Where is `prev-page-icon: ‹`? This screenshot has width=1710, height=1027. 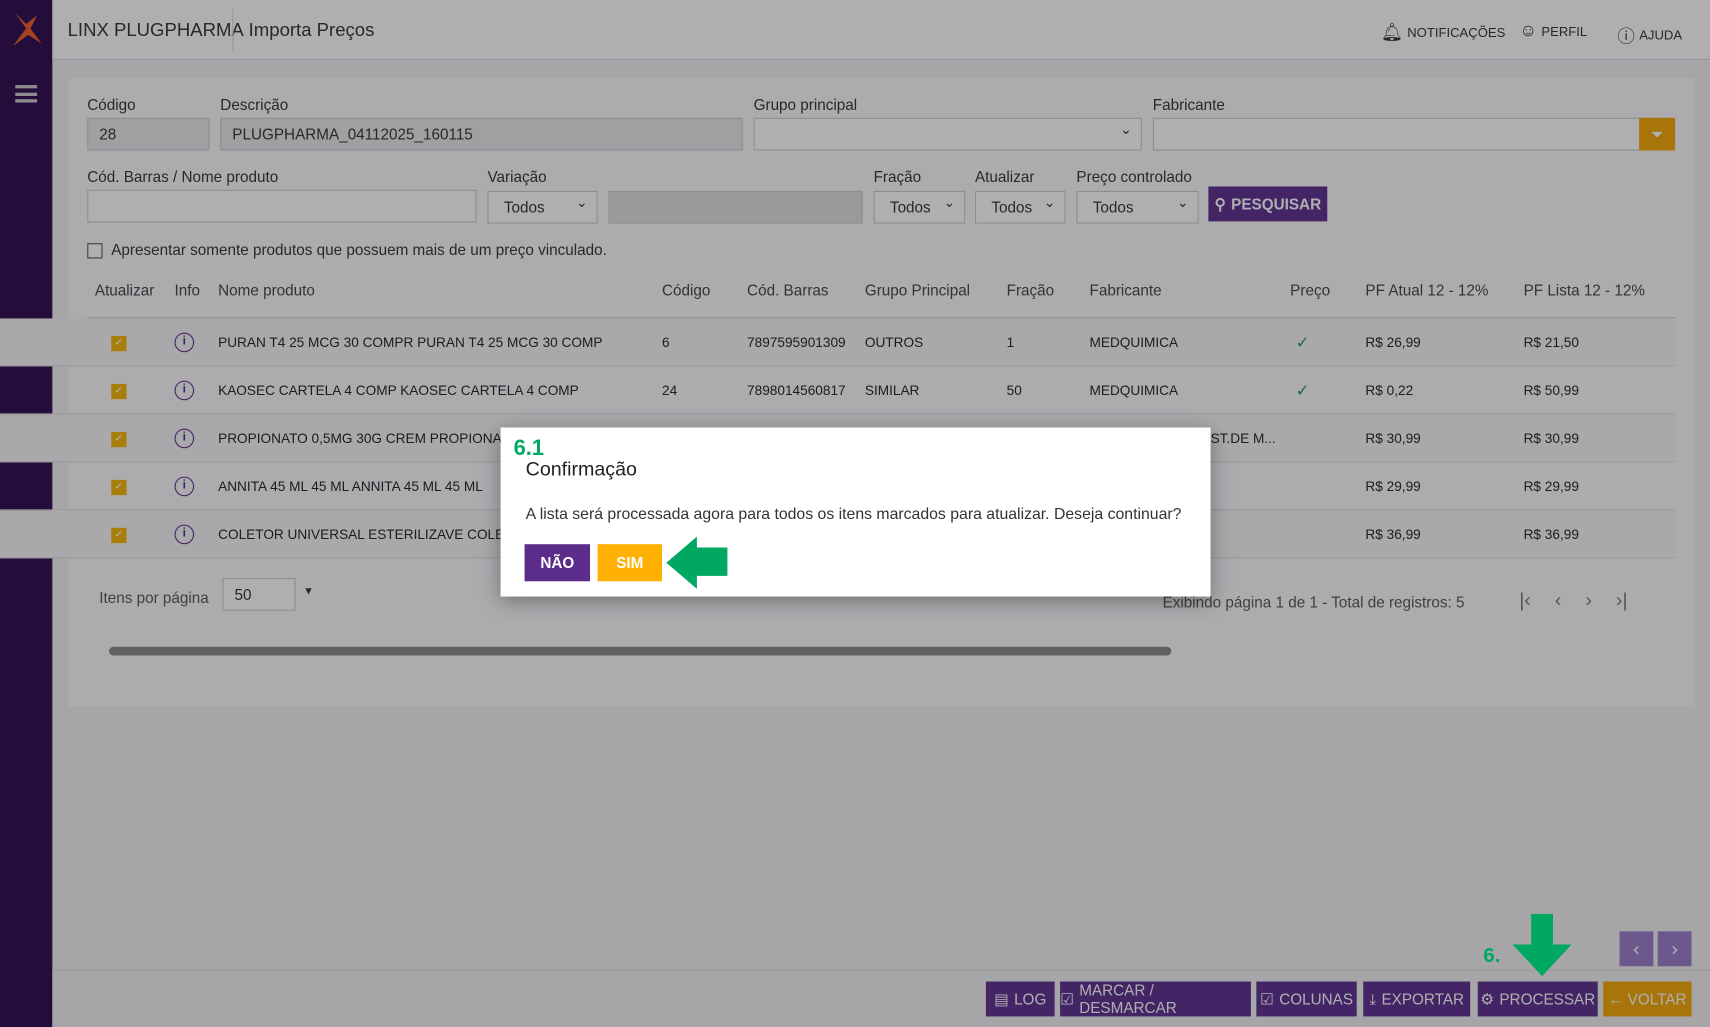 prev-page-icon: ‹ is located at coordinates (1558, 599).